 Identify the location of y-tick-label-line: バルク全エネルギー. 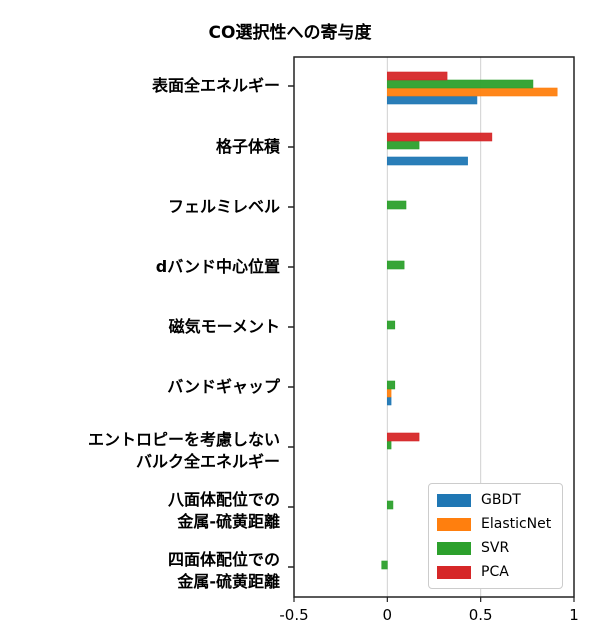
(207, 461).